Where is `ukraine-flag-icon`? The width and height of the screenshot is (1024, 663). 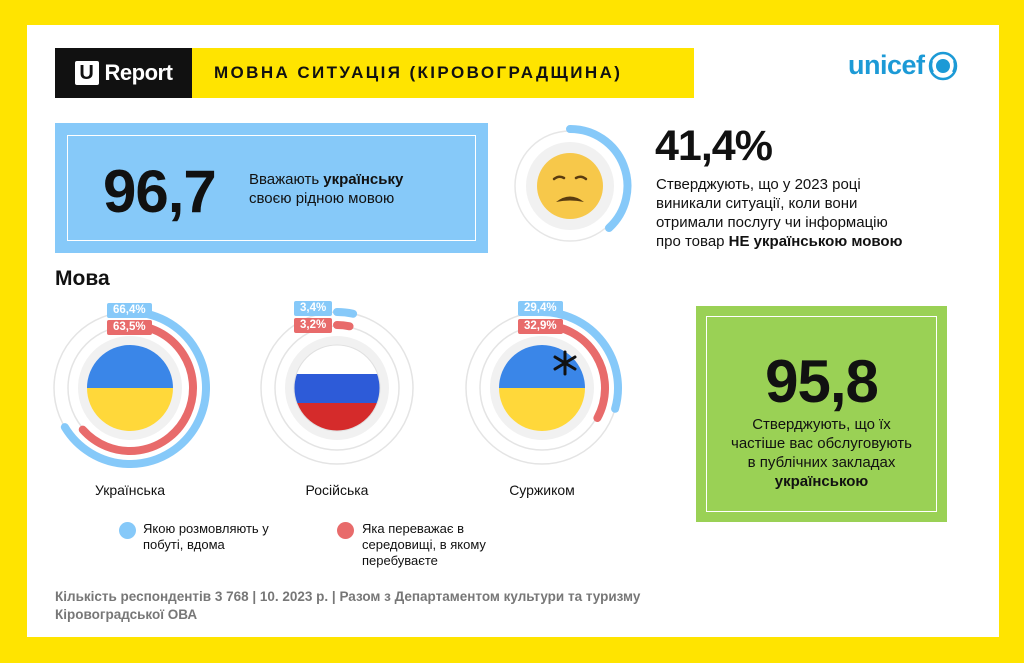 ukraine-flag-icon is located at coordinates (130, 388).